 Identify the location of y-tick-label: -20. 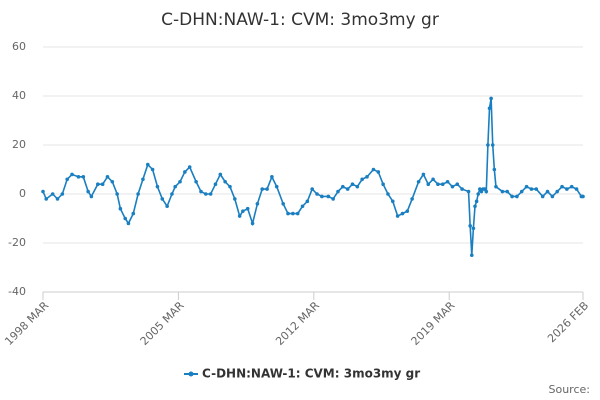
(17, 242).